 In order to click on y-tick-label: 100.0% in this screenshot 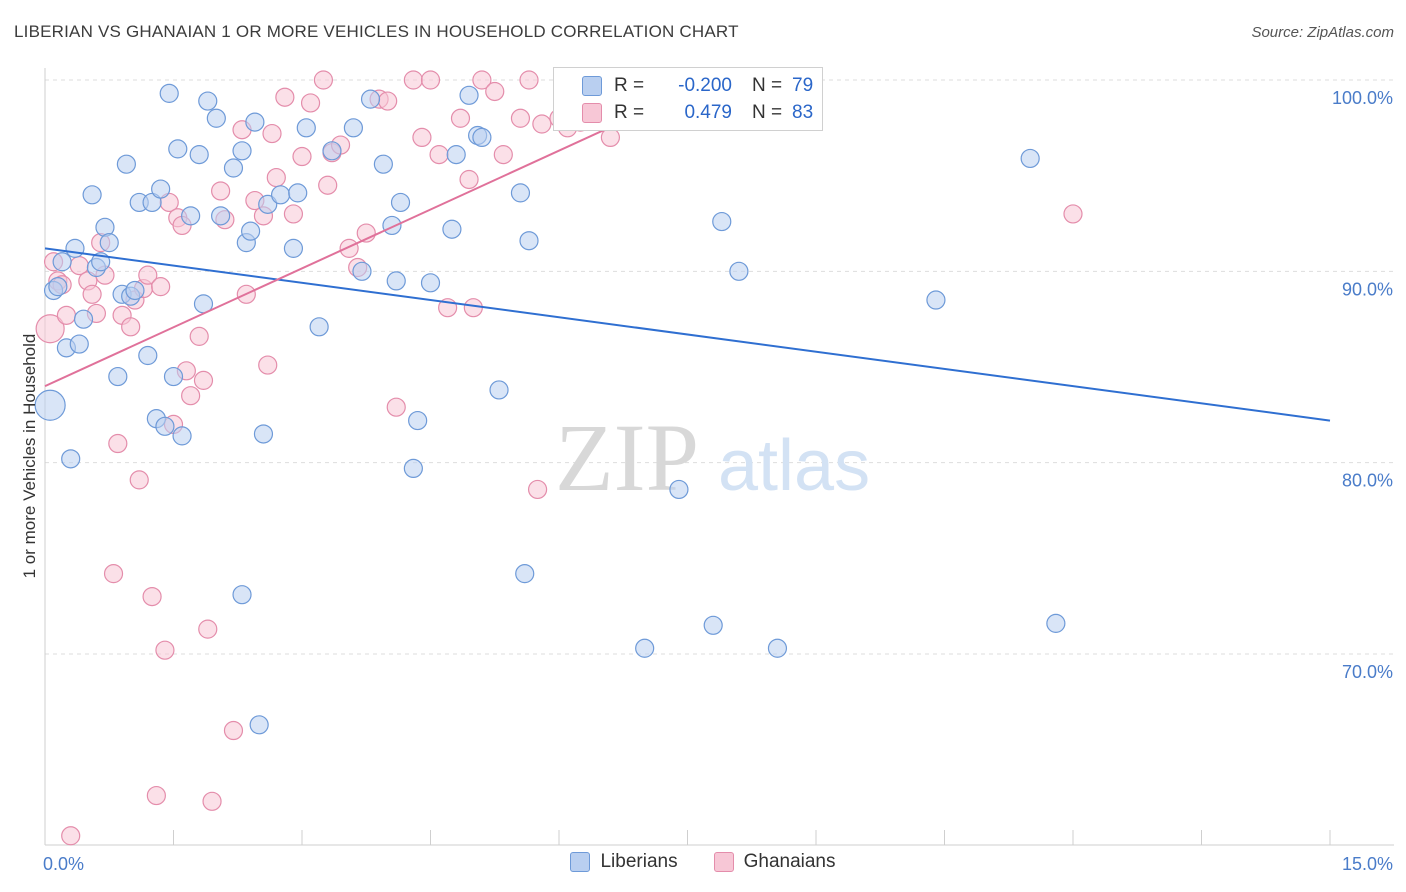, I will do `click(1362, 98)`.